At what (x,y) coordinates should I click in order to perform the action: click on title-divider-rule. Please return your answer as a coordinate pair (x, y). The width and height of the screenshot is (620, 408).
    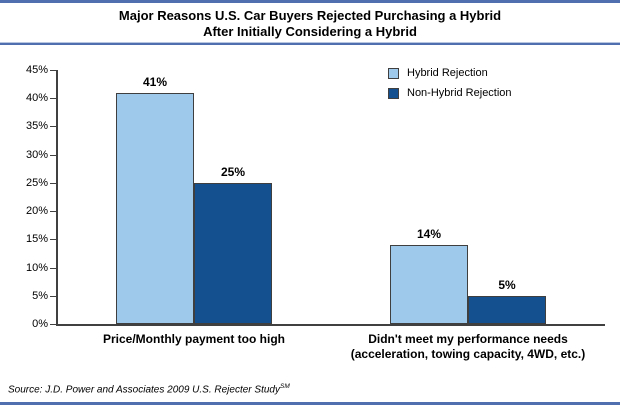
    Looking at the image, I should click on (310, 43).